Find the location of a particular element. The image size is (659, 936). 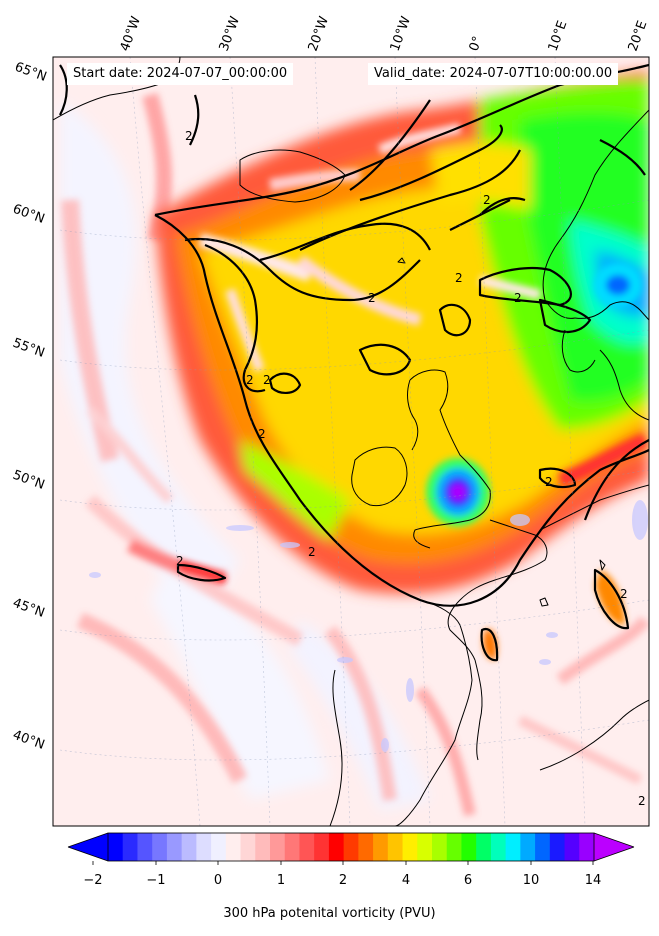

lon-label-0: 0° is located at coordinates (476, 43).